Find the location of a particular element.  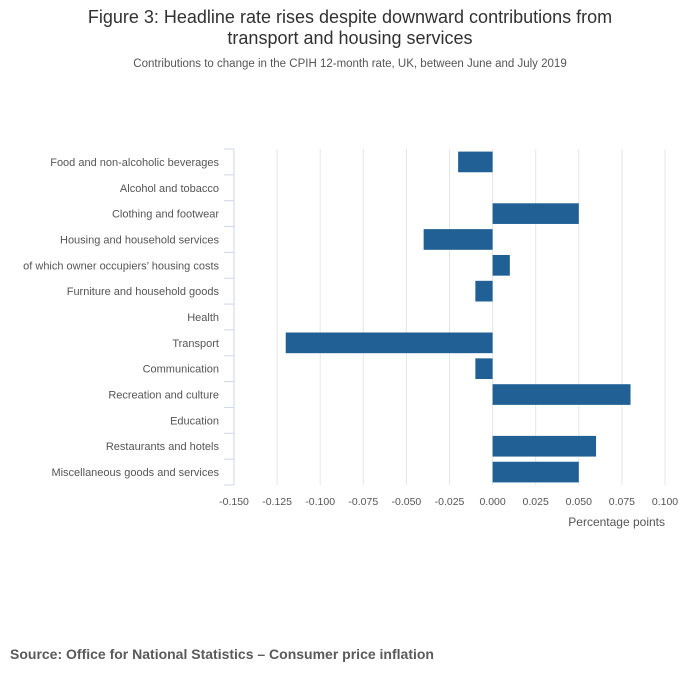

x-tick-label: -0.025 is located at coordinates (450, 502).